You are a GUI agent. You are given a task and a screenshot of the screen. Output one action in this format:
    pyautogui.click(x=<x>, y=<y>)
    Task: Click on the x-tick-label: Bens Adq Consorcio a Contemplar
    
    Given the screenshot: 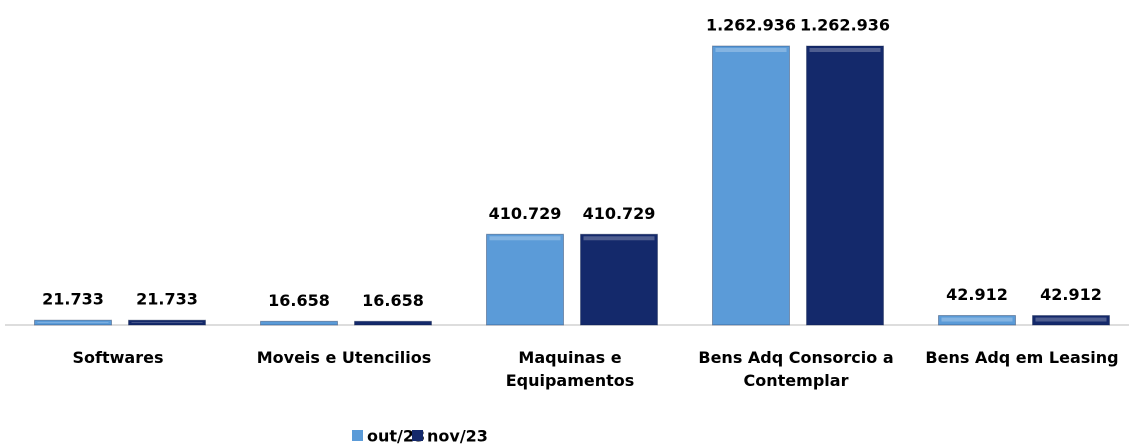 What is the action you would take?
    pyautogui.click(x=796, y=369)
    